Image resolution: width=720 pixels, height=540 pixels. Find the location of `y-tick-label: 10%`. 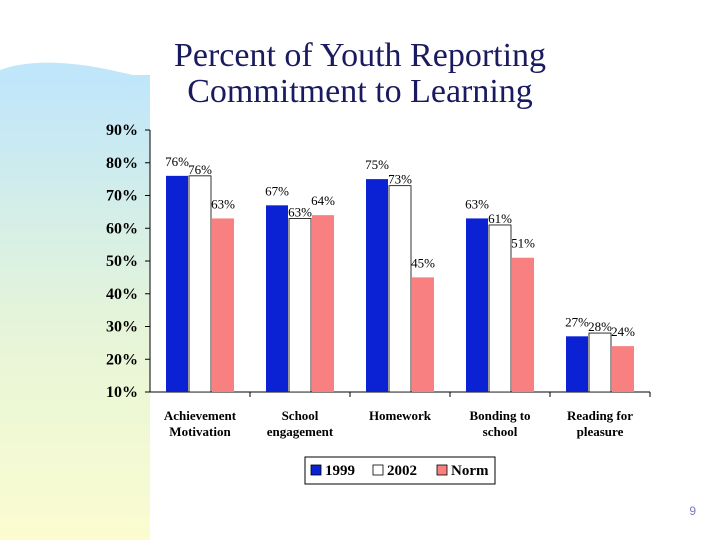

y-tick-label: 10% is located at coordinates (122, 392).